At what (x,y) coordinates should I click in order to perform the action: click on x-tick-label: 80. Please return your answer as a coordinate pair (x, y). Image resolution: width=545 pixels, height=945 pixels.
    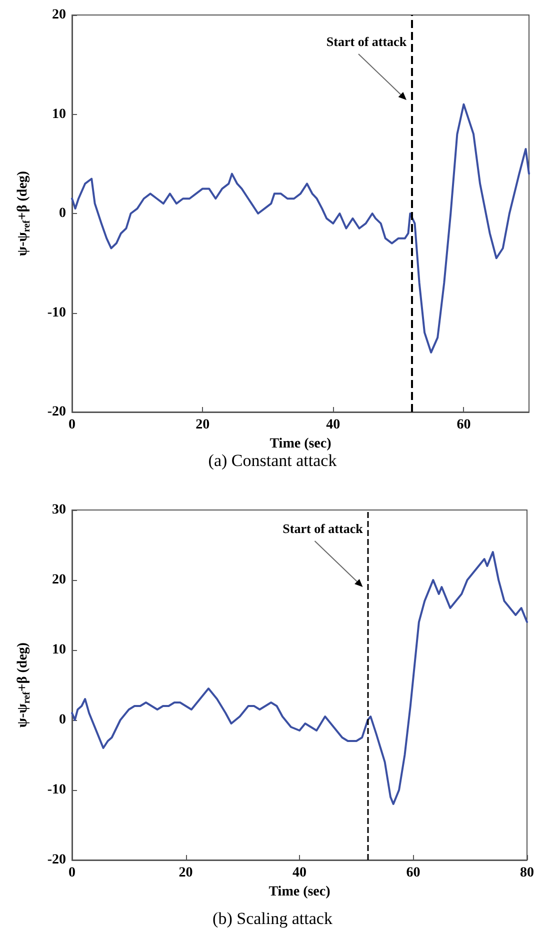
    Looking at the image, I should click on (527, 873).